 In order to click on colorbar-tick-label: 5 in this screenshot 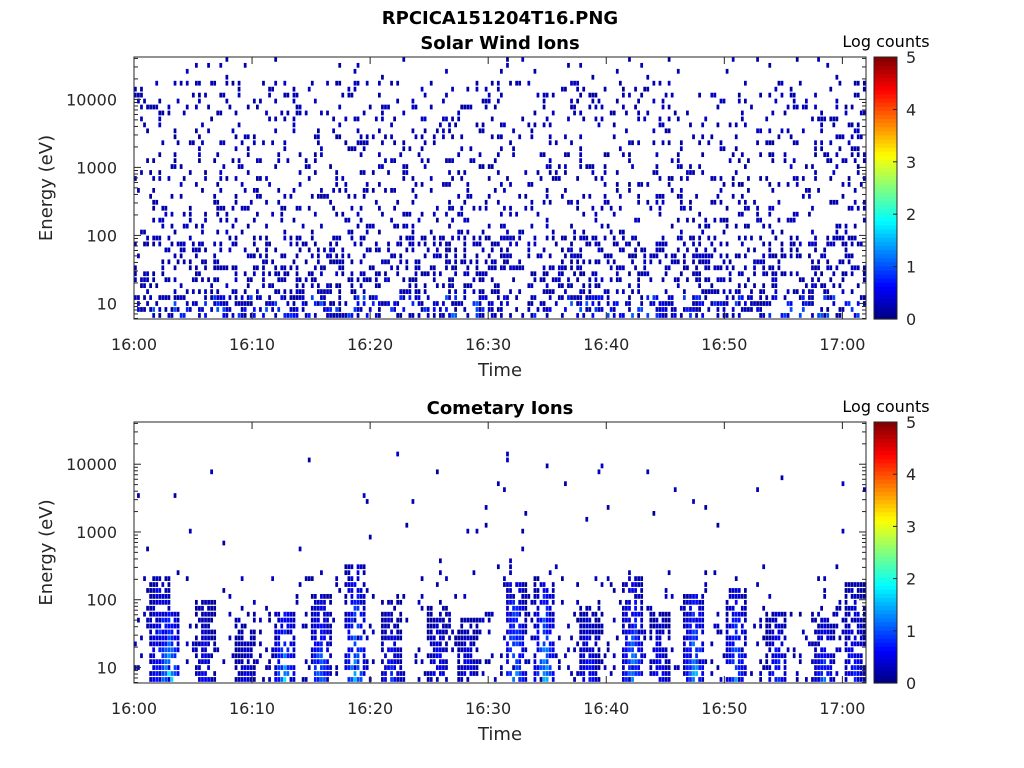, I will do `click(911, 422)`.